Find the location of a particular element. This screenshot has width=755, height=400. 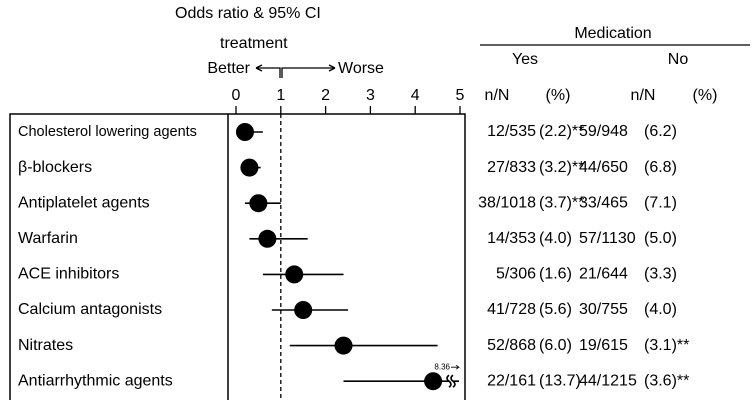

table-cell: 19/615 is located at coordinates (603, 345).